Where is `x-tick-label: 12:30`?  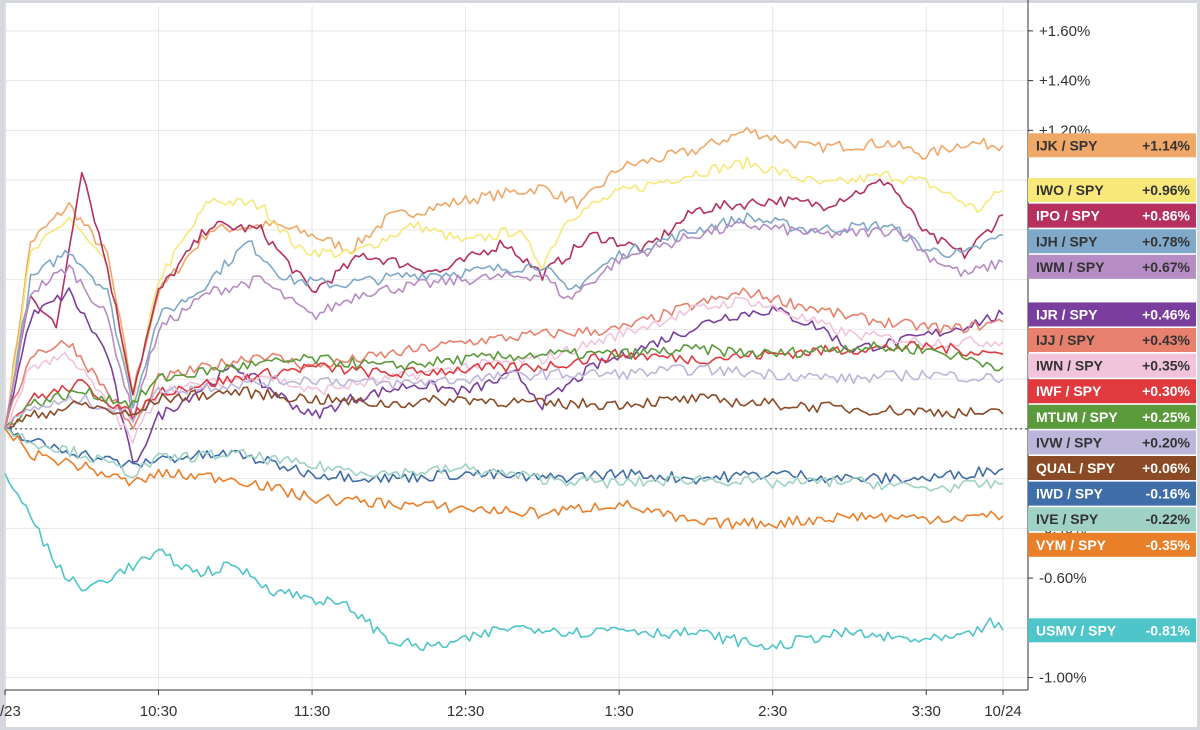
x-tick-label: 12:30 is located at coordinates (466, 711).